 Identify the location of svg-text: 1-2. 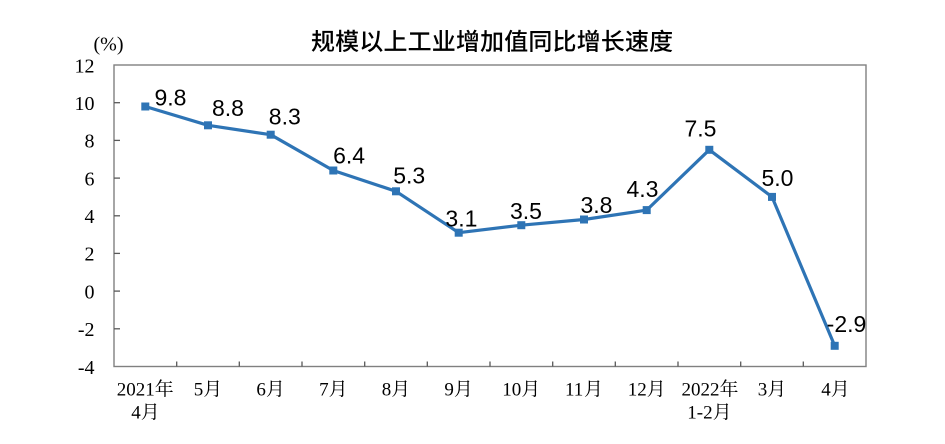
(699, 413).